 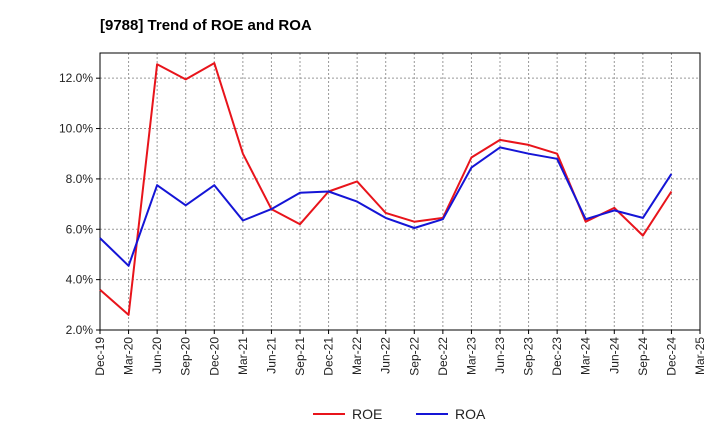 I want to click on x-tick-label: Sep-23, so click(x=529, y=356).